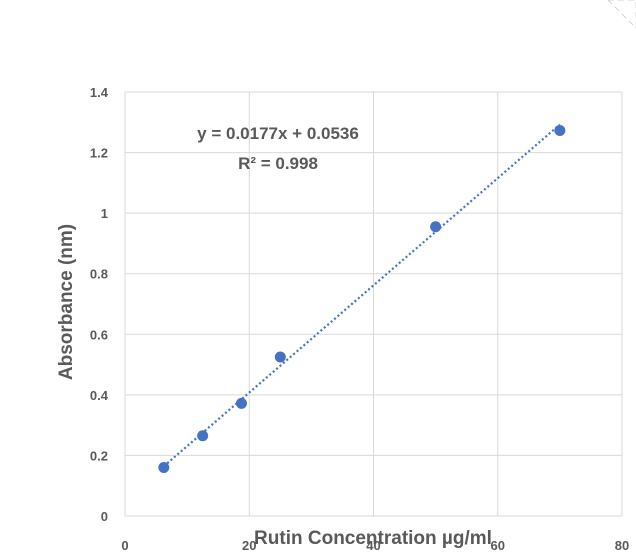 The height and width of the screenshot is (554, 636). I want to click on page-corner-decoration, so click(621, 14).